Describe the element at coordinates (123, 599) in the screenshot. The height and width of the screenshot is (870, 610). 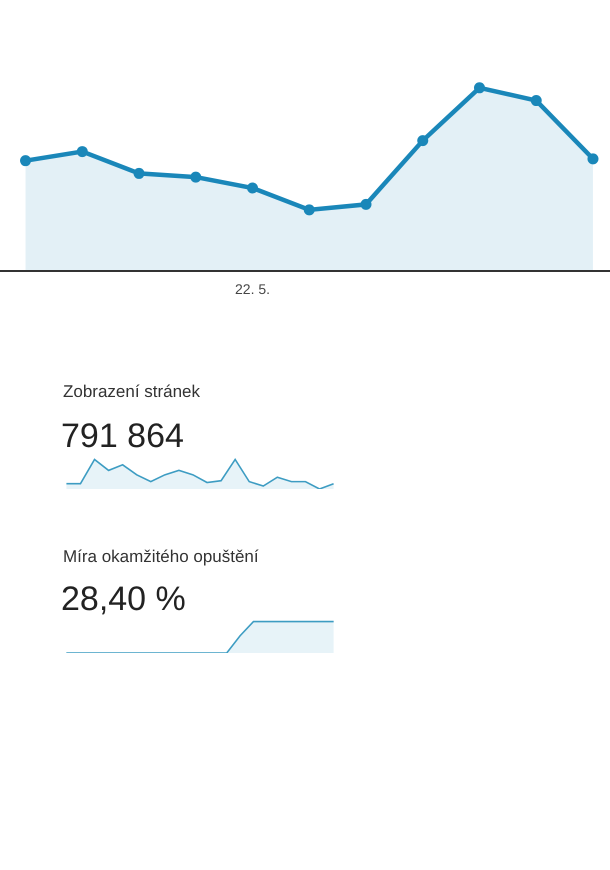
I see `chart-subtitle: 28,40 %` at that location.